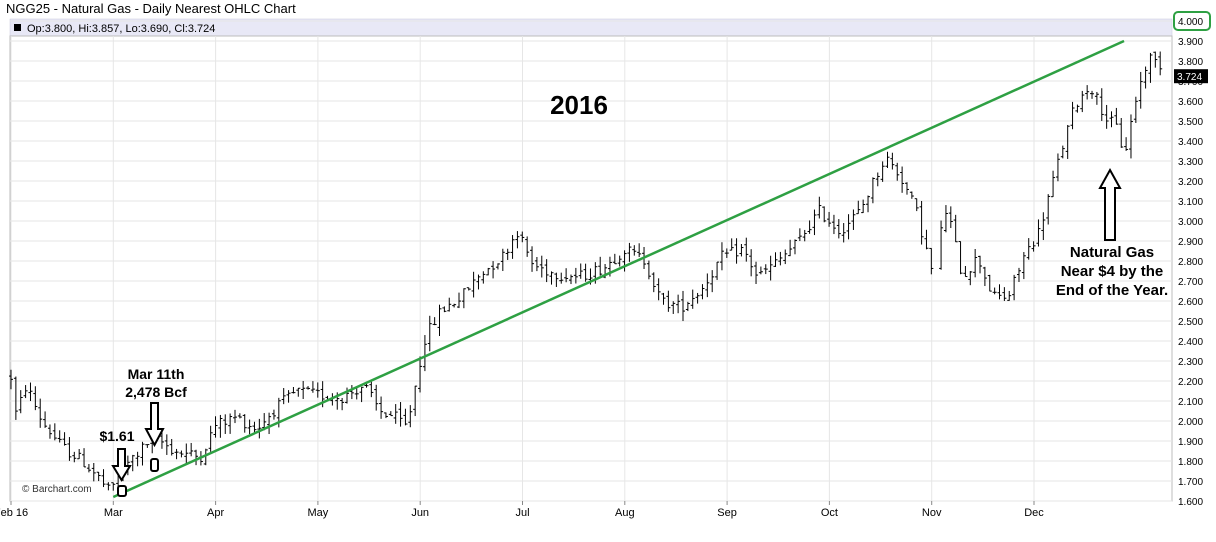 This screenshot has height=542, width=1216. Describe the element at coordinates (1190, 222) in the screenshot. I see `y-tick-label: 3.000` at that location.